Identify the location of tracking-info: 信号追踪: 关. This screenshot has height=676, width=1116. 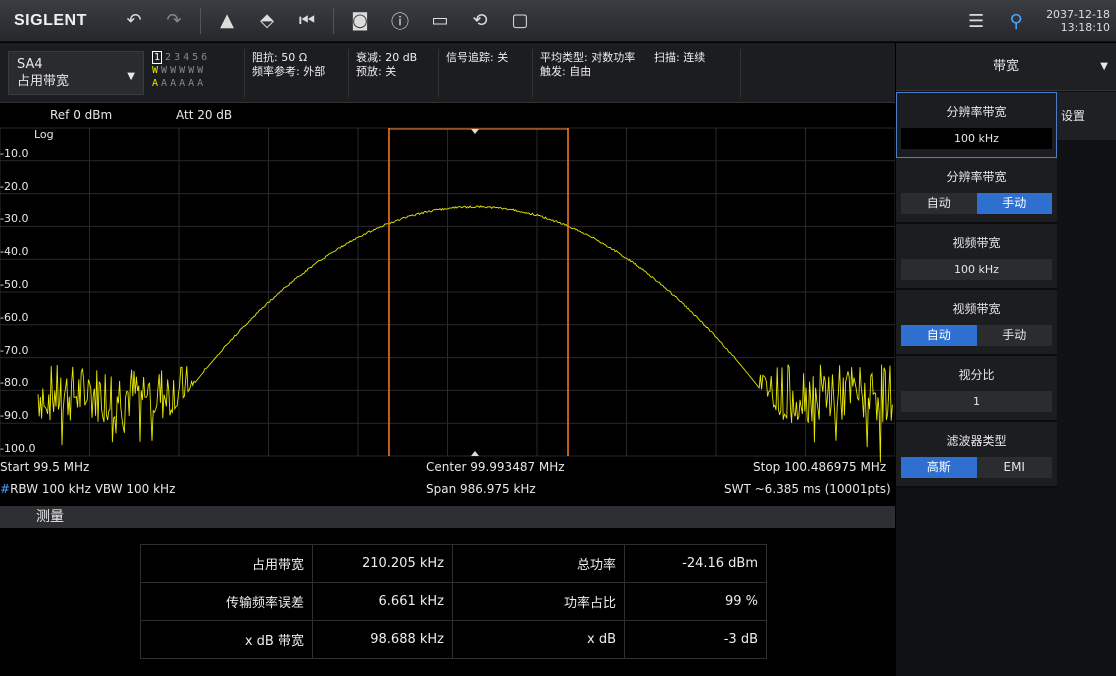
(477, 58).